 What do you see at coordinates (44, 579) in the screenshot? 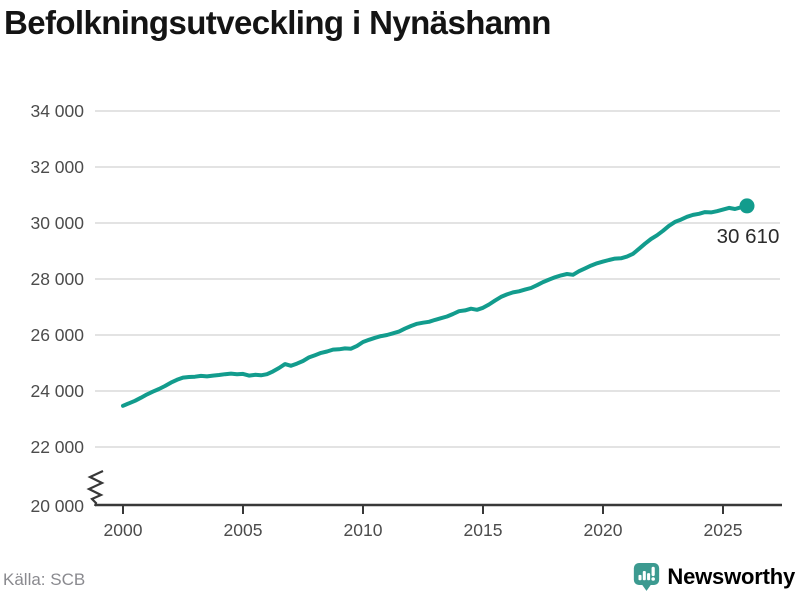
I see `source-label: Källa: SCB` at bounding box center [44, 579].